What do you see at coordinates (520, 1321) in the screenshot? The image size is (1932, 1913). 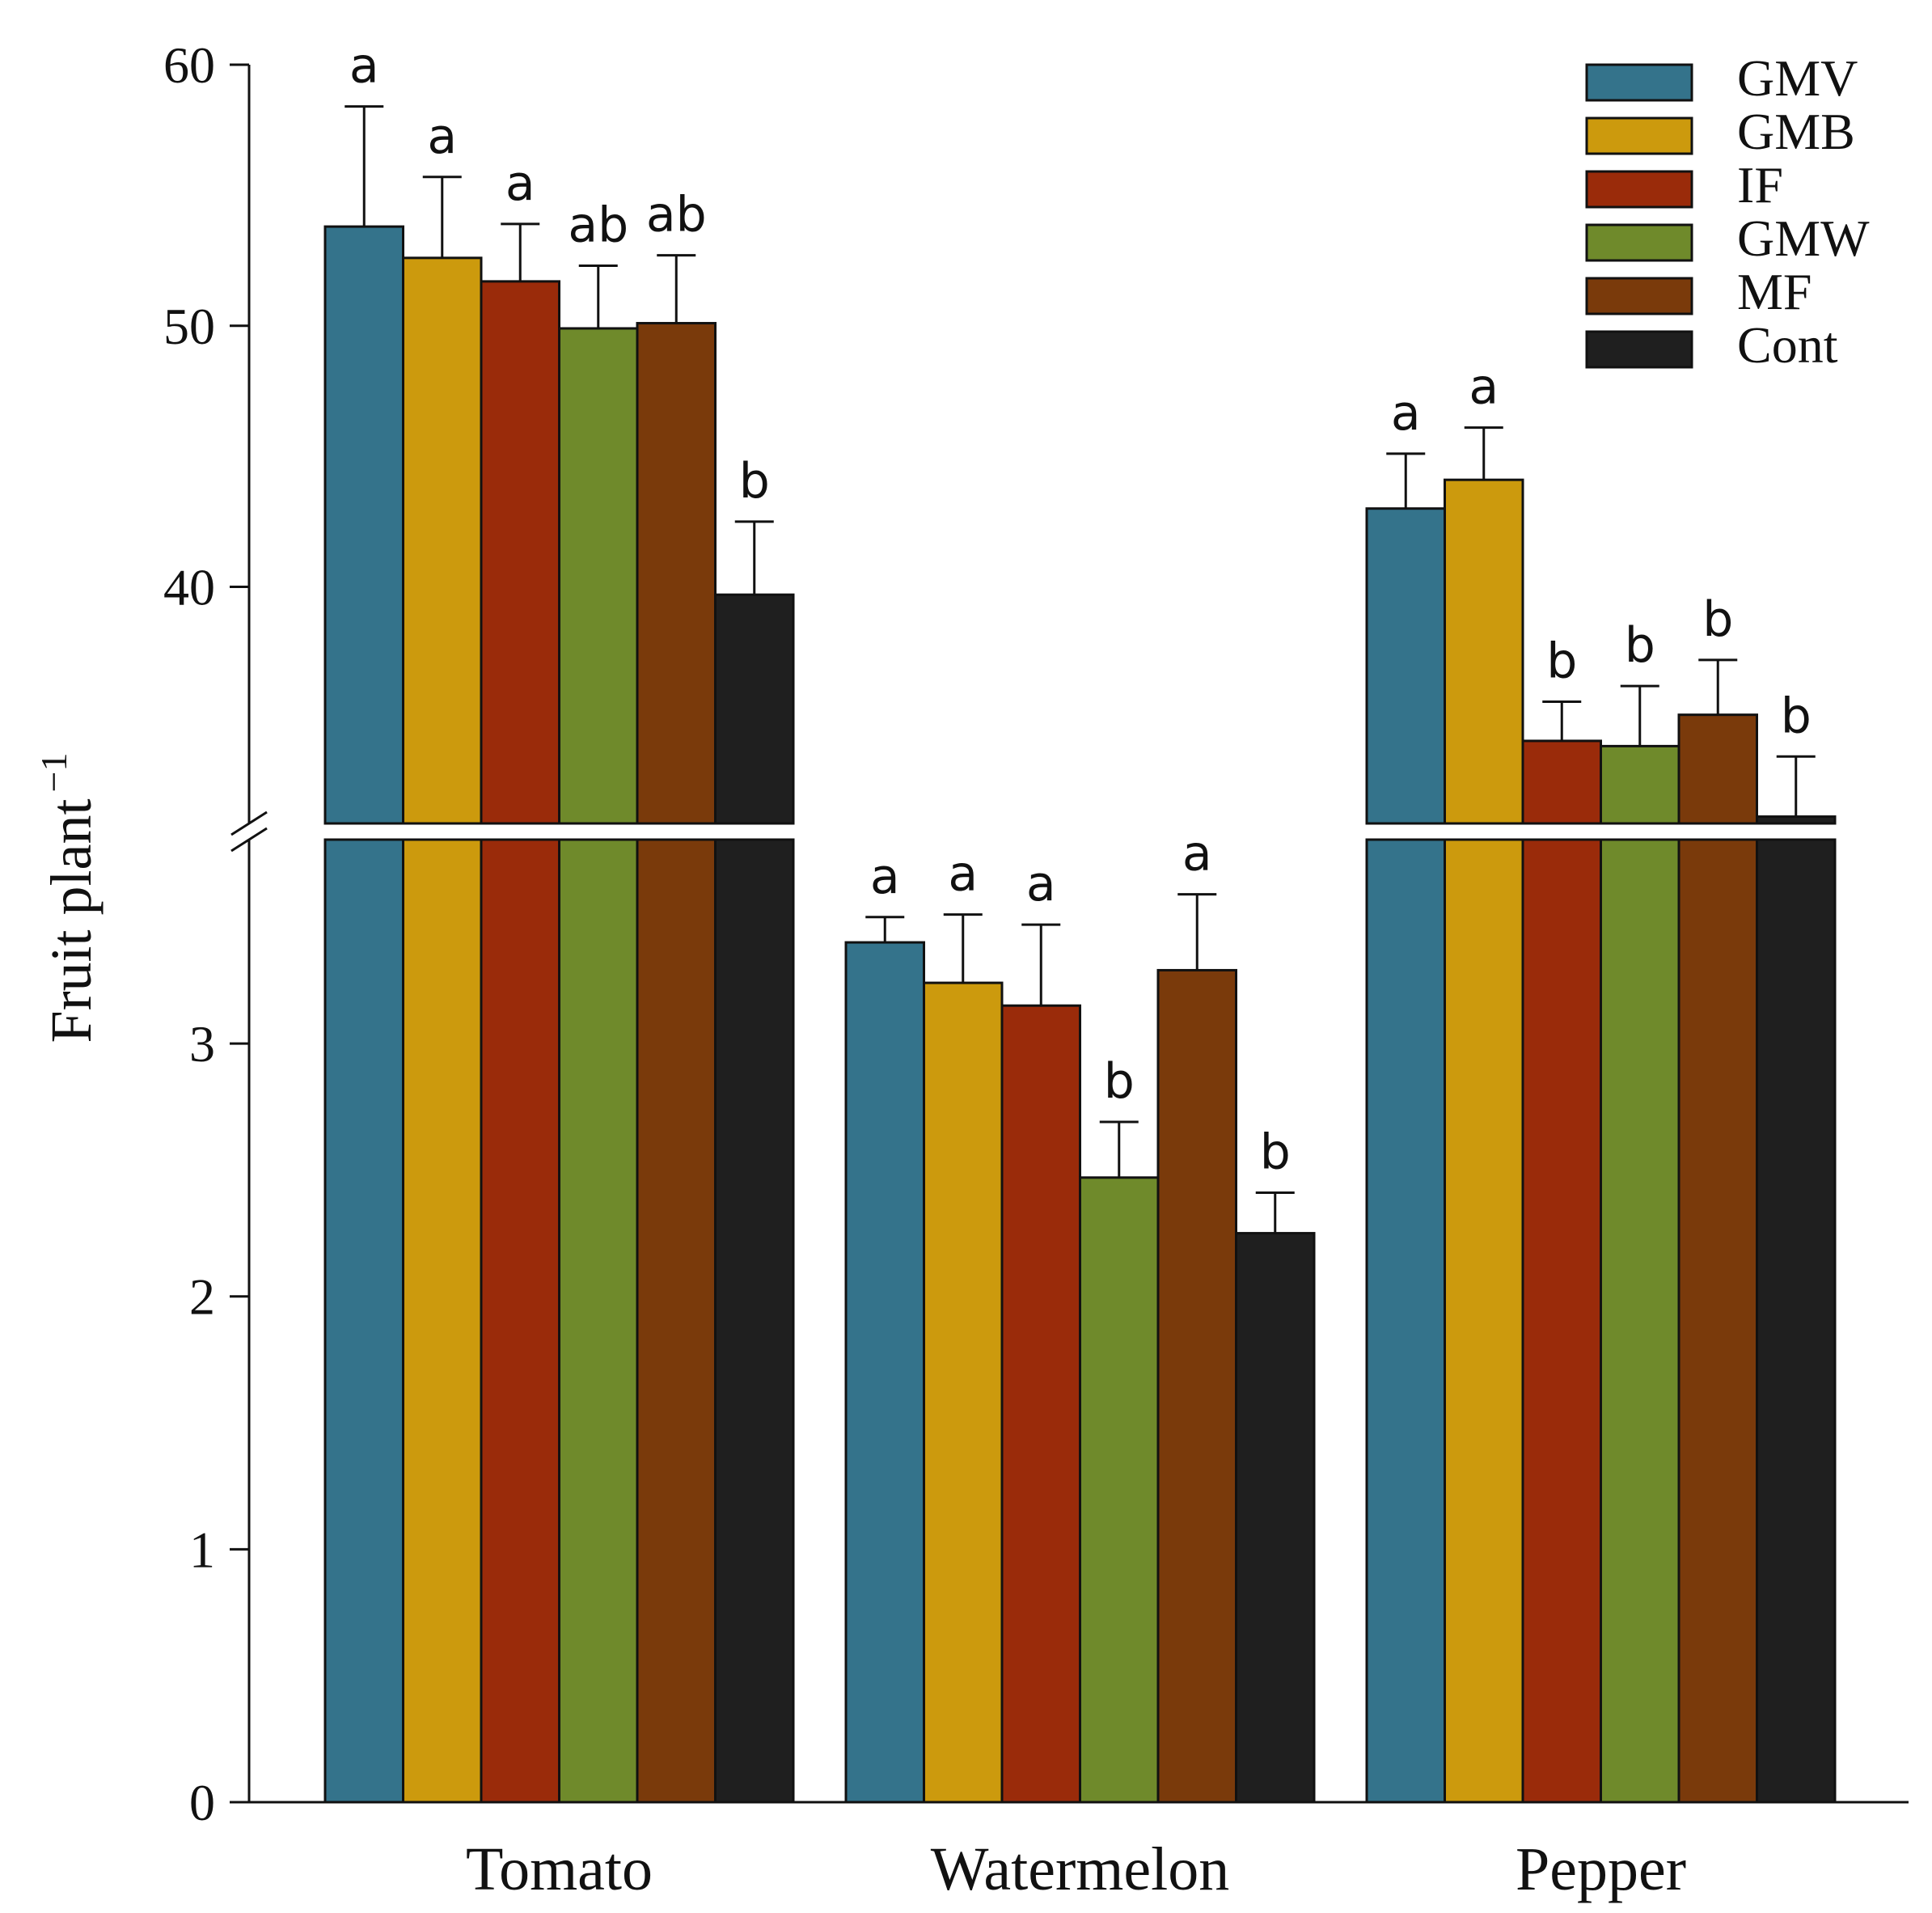 I see `bar-if-tomato-lower` at bounding box center [520, 1321].